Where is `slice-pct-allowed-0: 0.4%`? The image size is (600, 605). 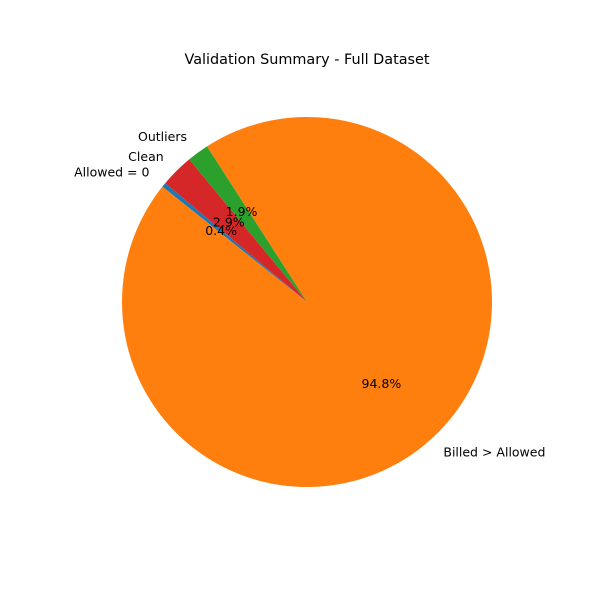 slice-pct-allowed-0: 0.4% is located at coordinates (221, 230).